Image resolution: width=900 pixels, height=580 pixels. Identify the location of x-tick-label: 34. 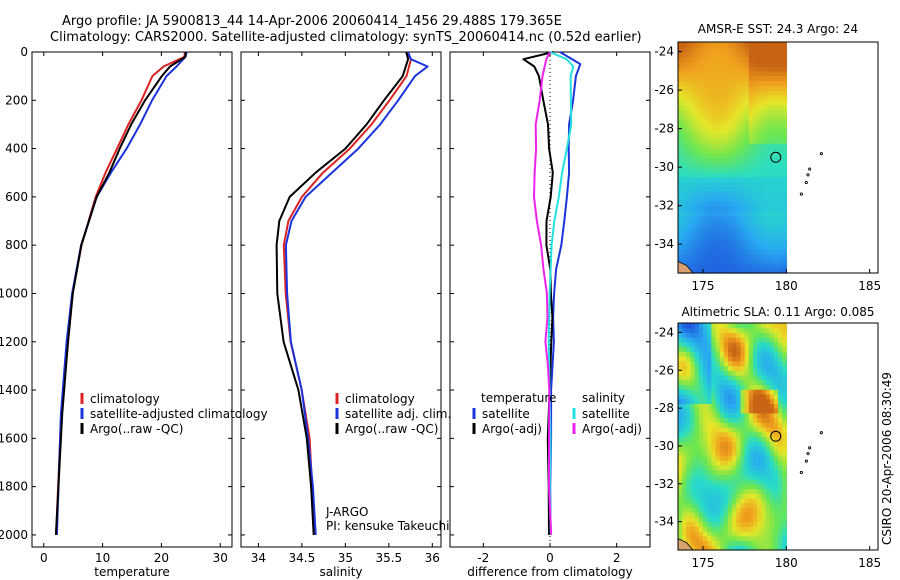
(258, 558).